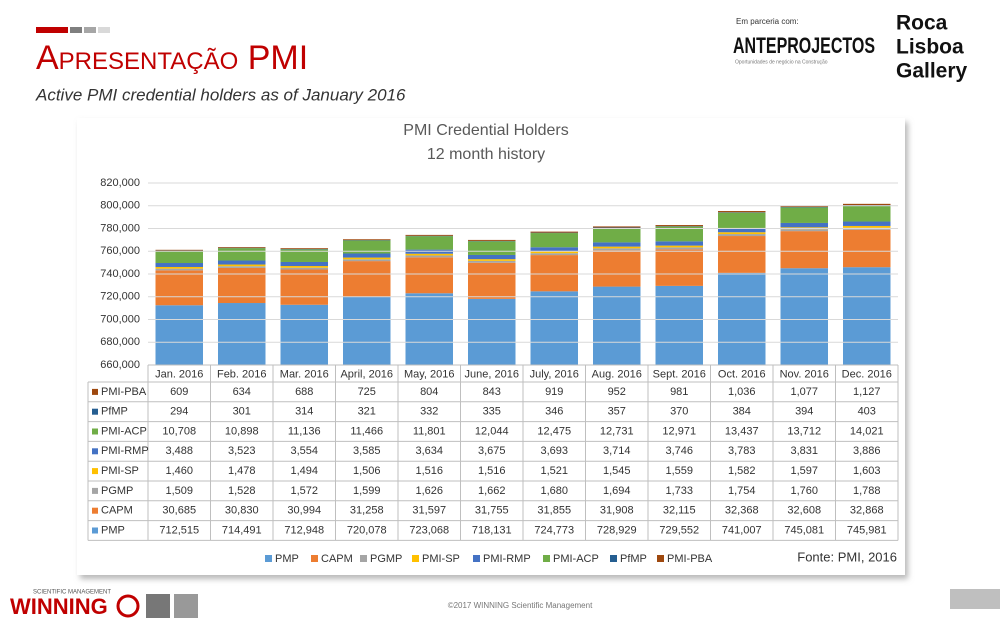  I want to click on table-cell: 1,788, so click(867, 491).